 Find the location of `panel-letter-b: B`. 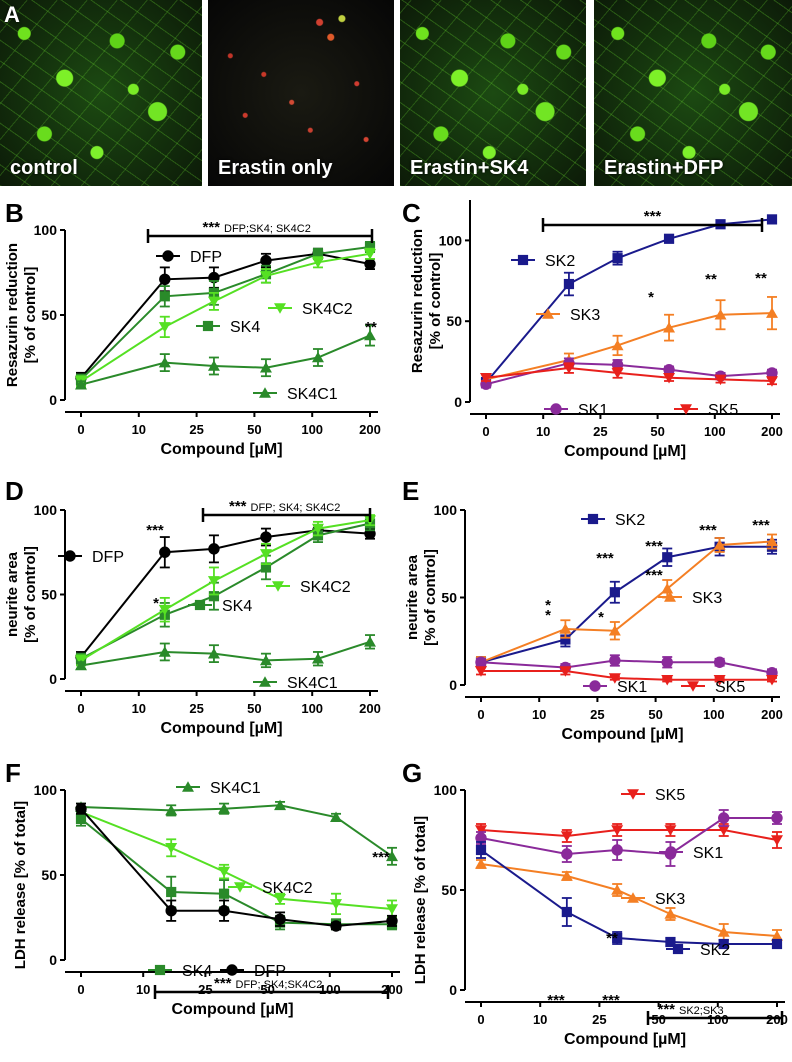

panel-letter-b: B is located at coordinates (14, 213).